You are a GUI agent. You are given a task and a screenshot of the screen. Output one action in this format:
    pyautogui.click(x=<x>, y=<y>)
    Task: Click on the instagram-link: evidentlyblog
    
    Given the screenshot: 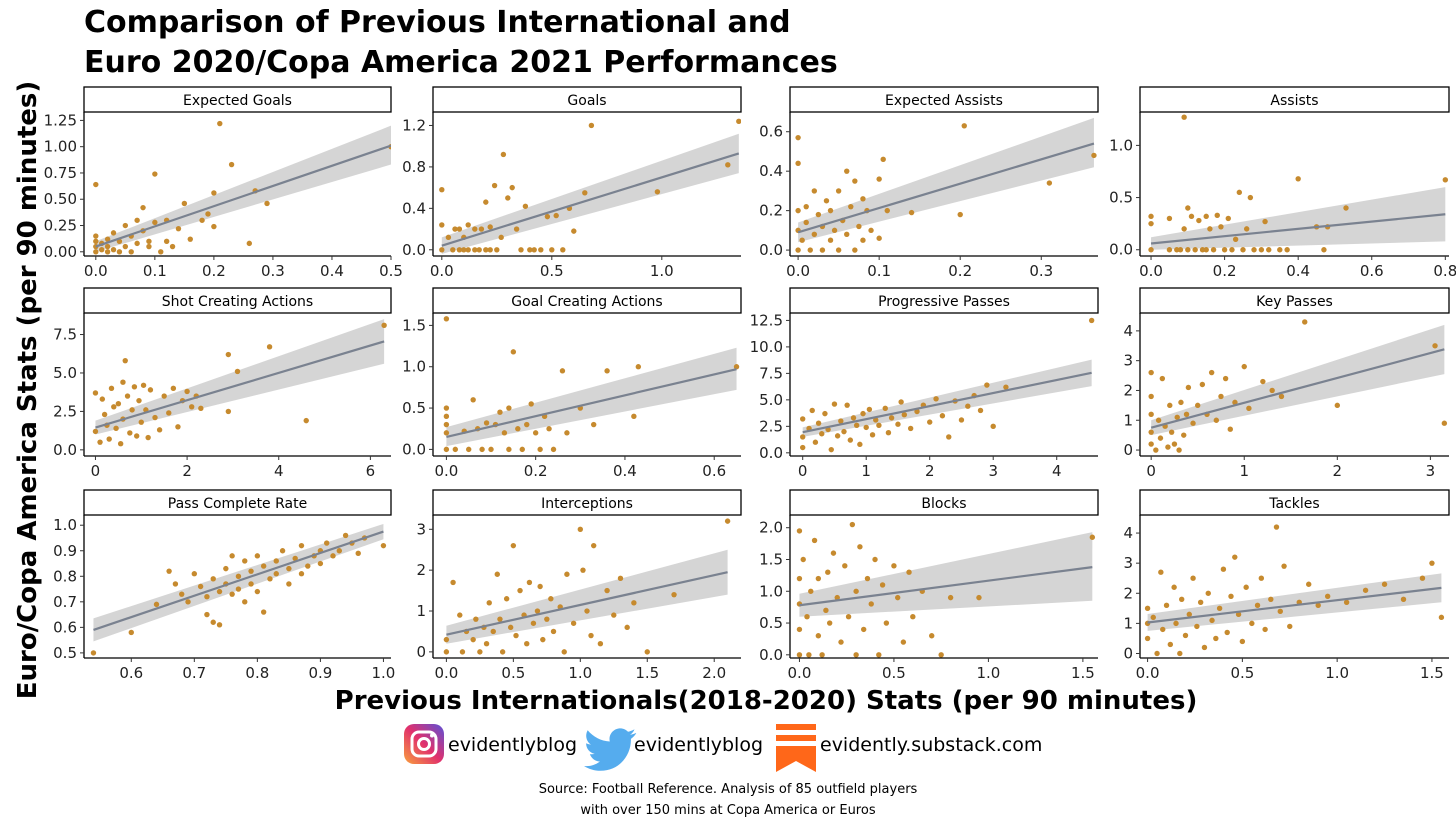 What is the action you would take?
    pyautogui.click(x=490, y=744)
    